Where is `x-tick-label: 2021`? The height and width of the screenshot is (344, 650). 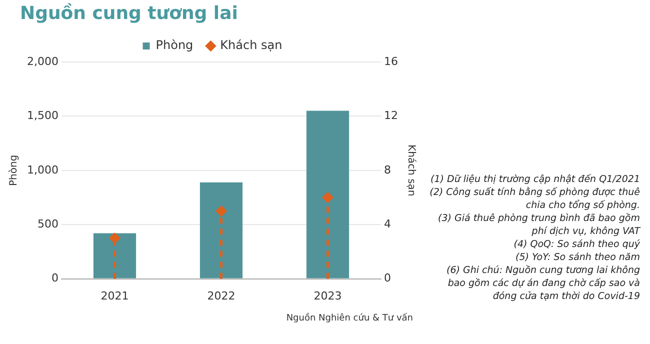
x-tick-label: 2021 is located at coordinates (114, 295).